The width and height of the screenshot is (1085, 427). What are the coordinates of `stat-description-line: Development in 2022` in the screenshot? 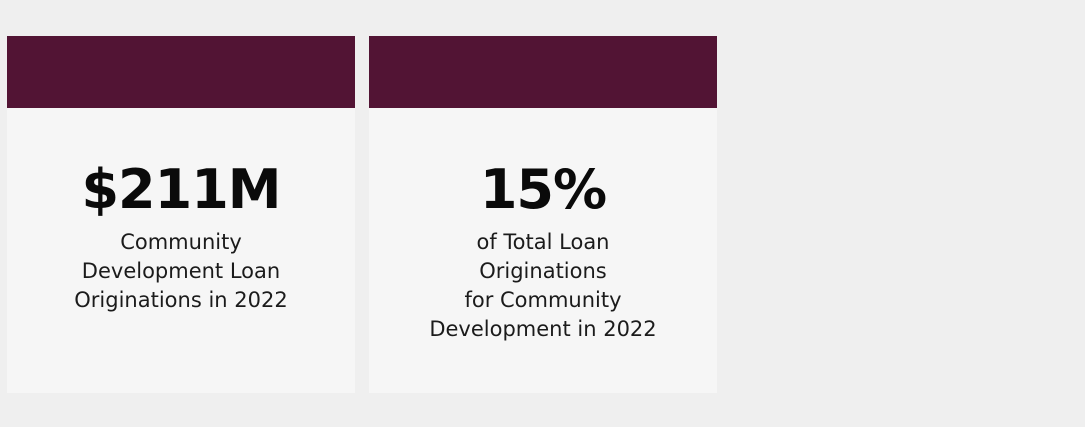 It's located at (543, 329).